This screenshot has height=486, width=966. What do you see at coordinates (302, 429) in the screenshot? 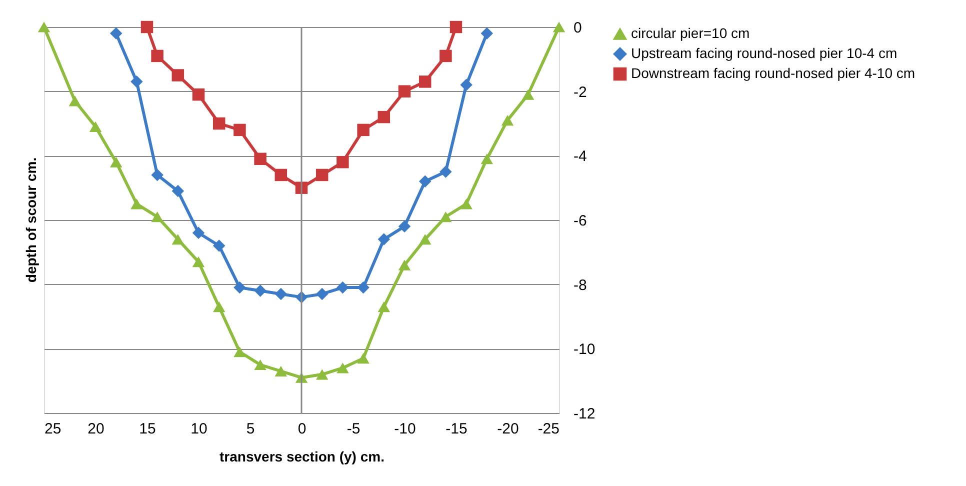
I see `x-tick-label: 0` at bounding box center [302, 429].